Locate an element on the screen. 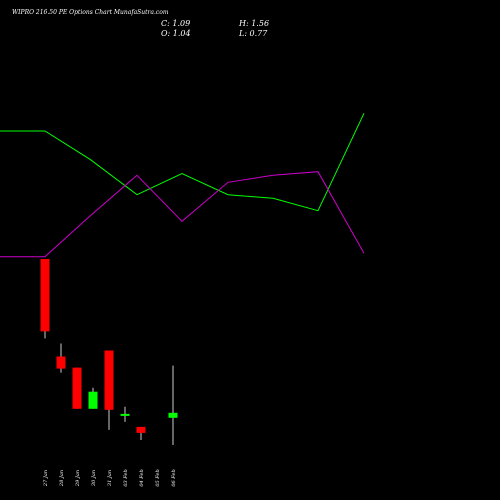  candles is located at coordinates (109, 352).